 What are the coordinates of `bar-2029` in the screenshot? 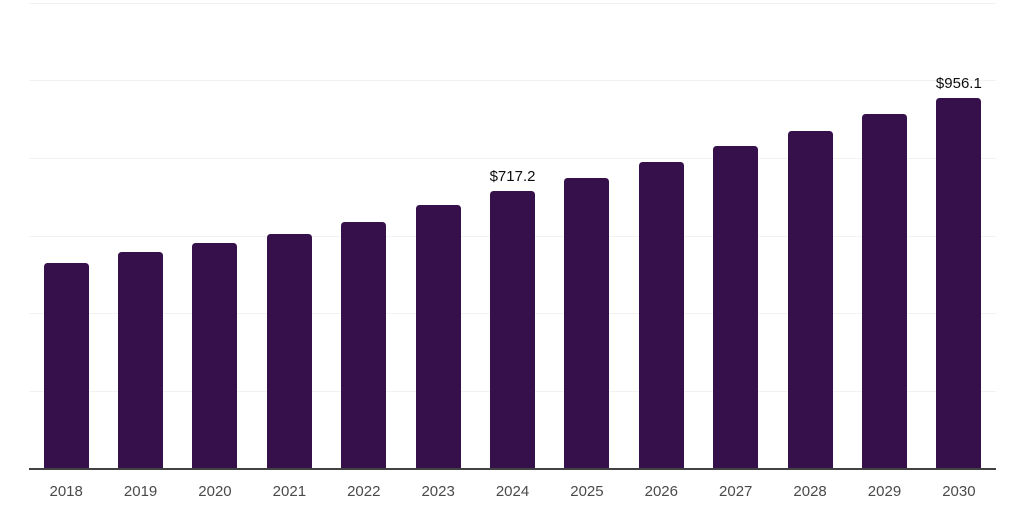 It's located at (884, 291).